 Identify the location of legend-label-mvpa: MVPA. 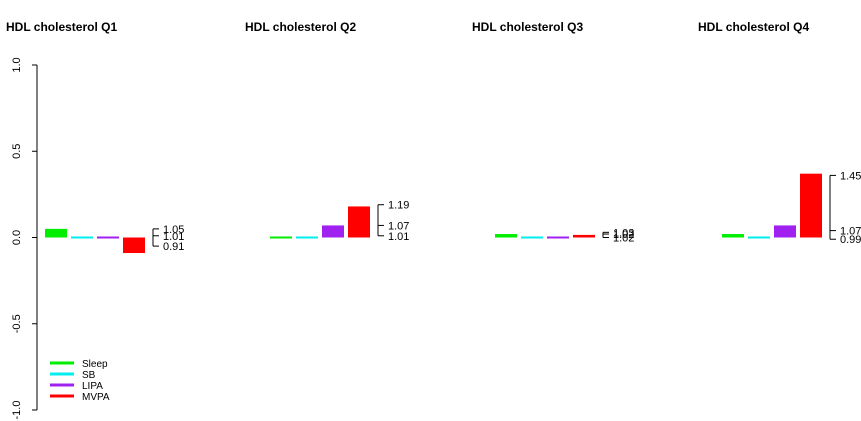
(96, 397).